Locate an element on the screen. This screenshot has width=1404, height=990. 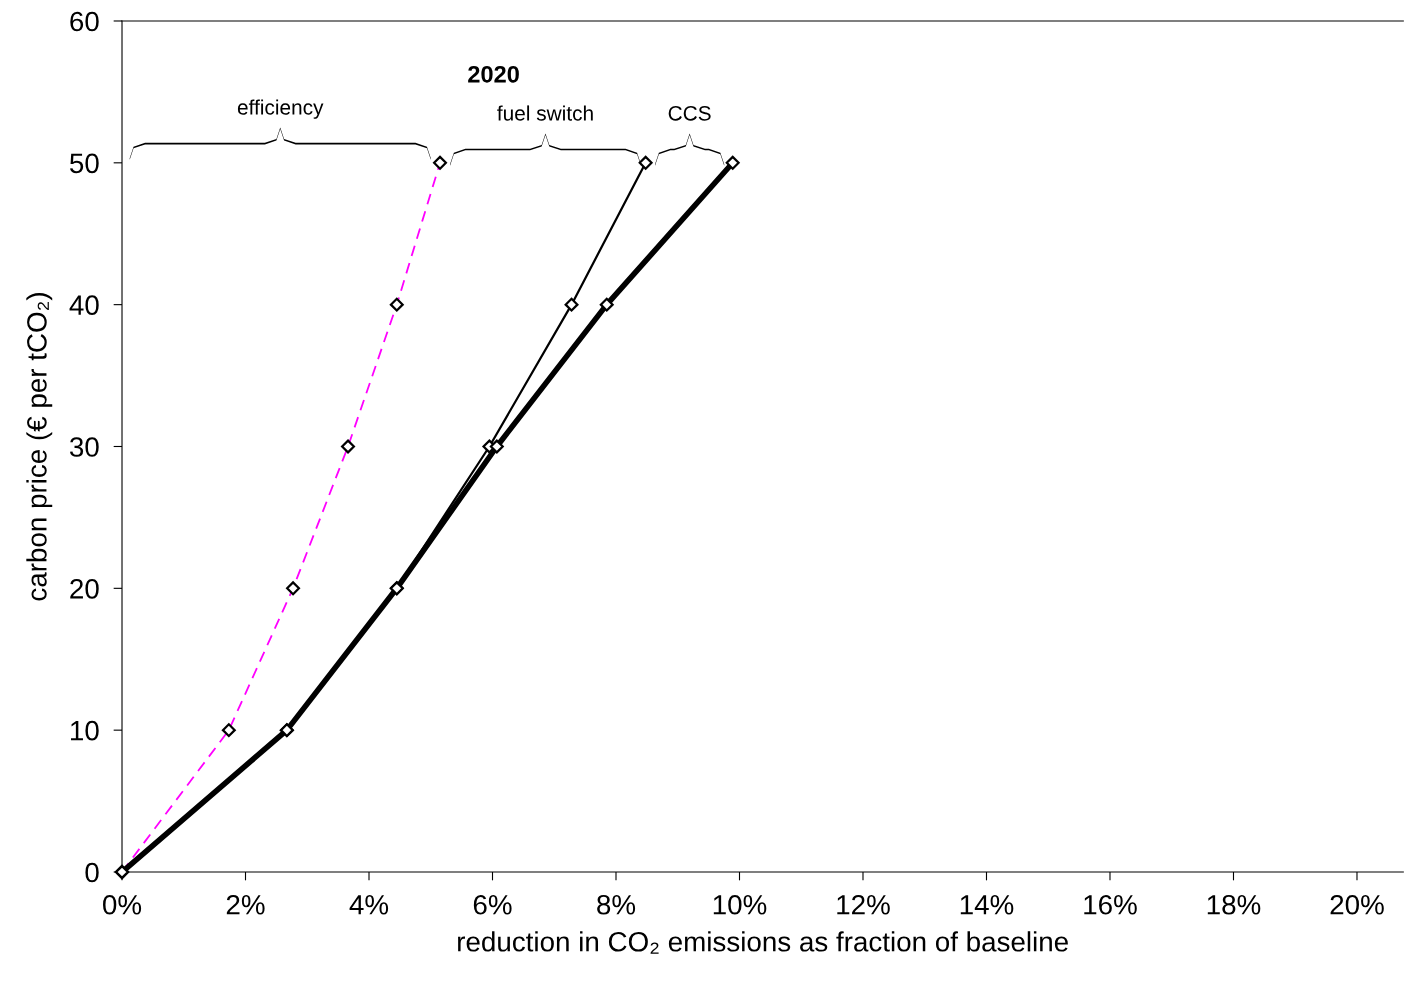
x-tick-label: 16% is located at coordinates (1110, 904).